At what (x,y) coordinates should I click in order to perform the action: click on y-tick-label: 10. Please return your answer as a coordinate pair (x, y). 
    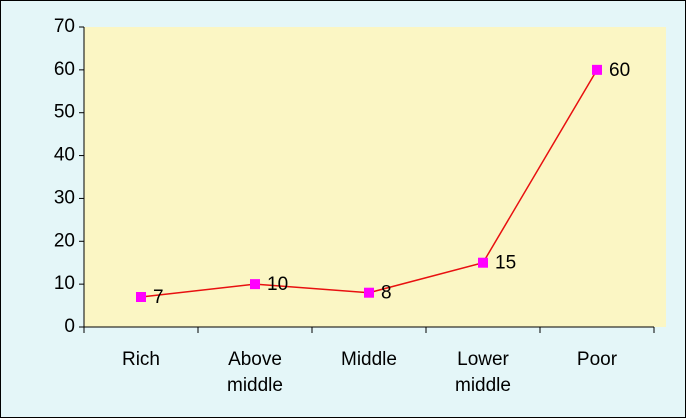
    Looking at the image, I should click on (64, 283).